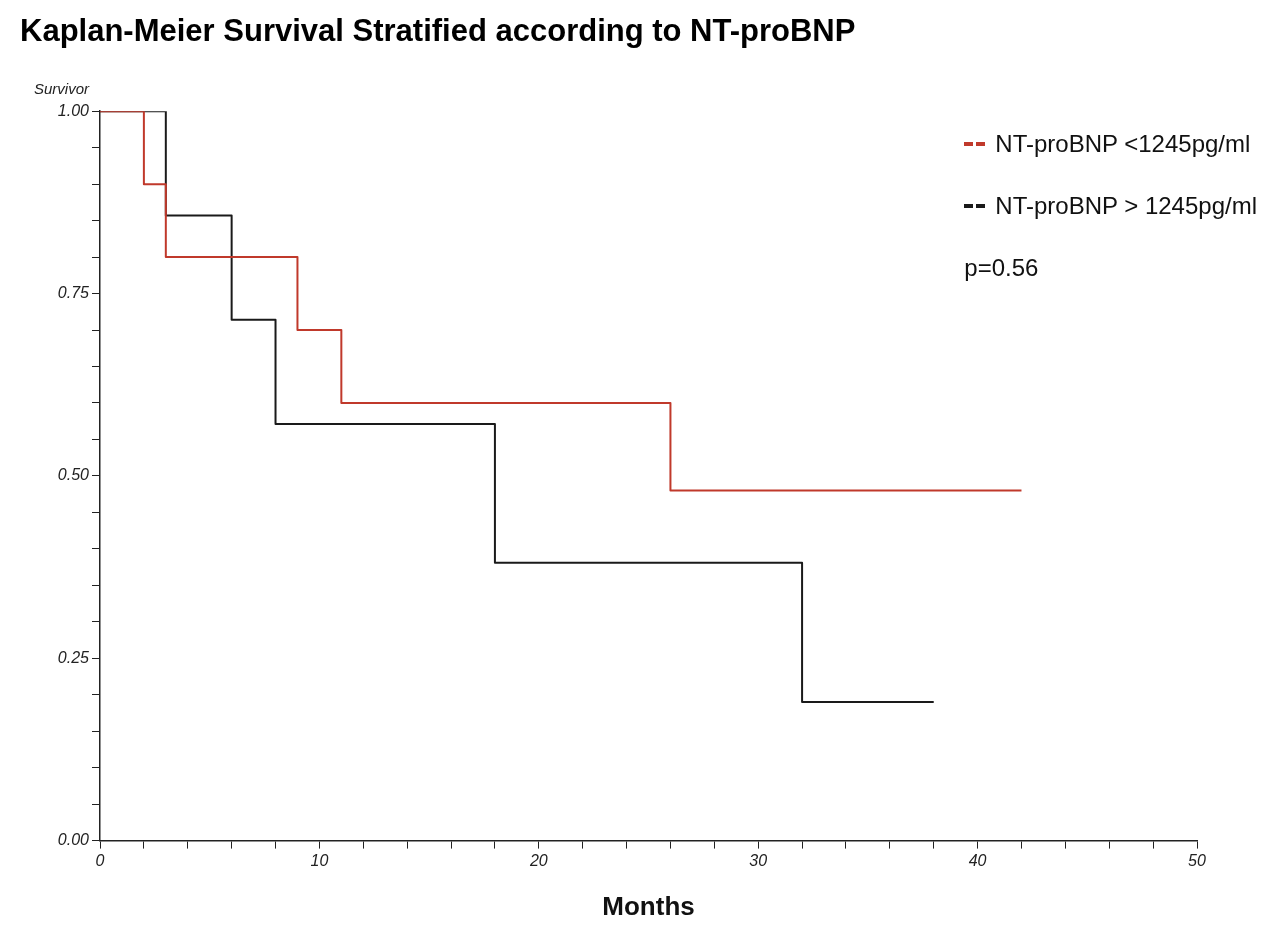 This screenshot has height=937, width=1287. Describe the element at coordinates (73, 657) in the screenshot. I see `y-tick-label: 0.25` at that location.